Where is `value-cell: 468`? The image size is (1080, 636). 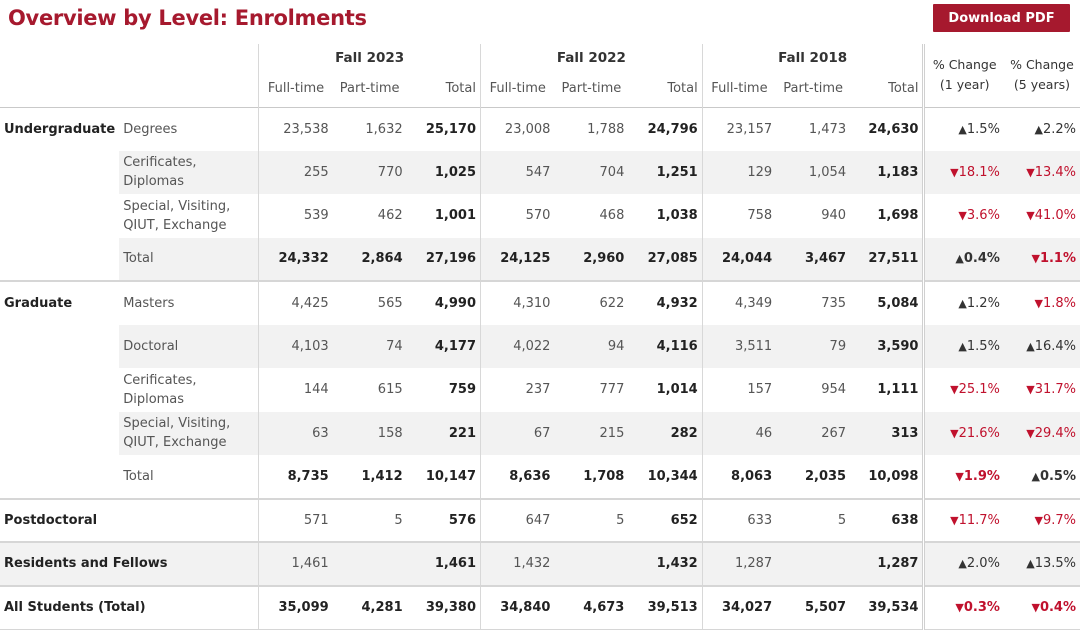
value-cell: 468 is located at coordinates (612, 216).